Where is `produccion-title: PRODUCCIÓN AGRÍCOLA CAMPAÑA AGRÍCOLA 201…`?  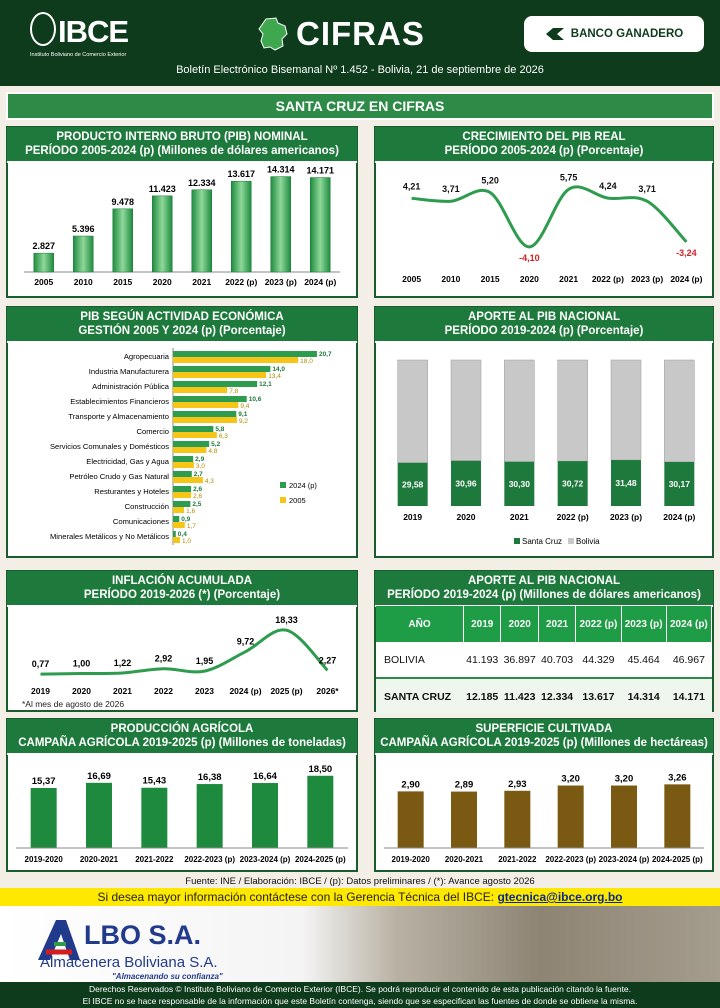
produccion-title: PRODUCCIÓN AGRÍCOLA CAMPAÑA AGRÍCOLA 201… is located at coordinates (182, 737).